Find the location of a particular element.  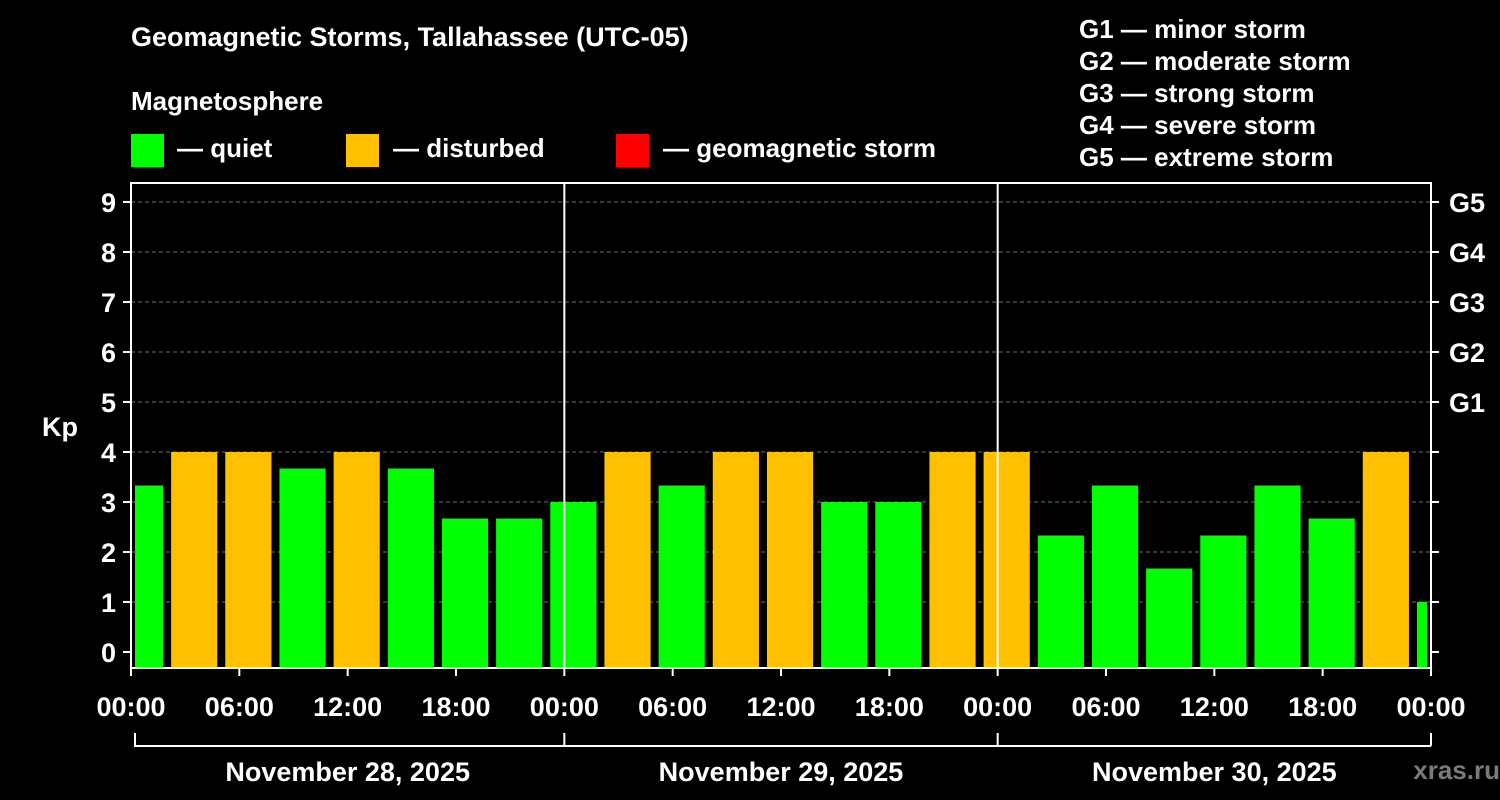

date-label: November 29, 2025 is located at coordinates (781, 772).